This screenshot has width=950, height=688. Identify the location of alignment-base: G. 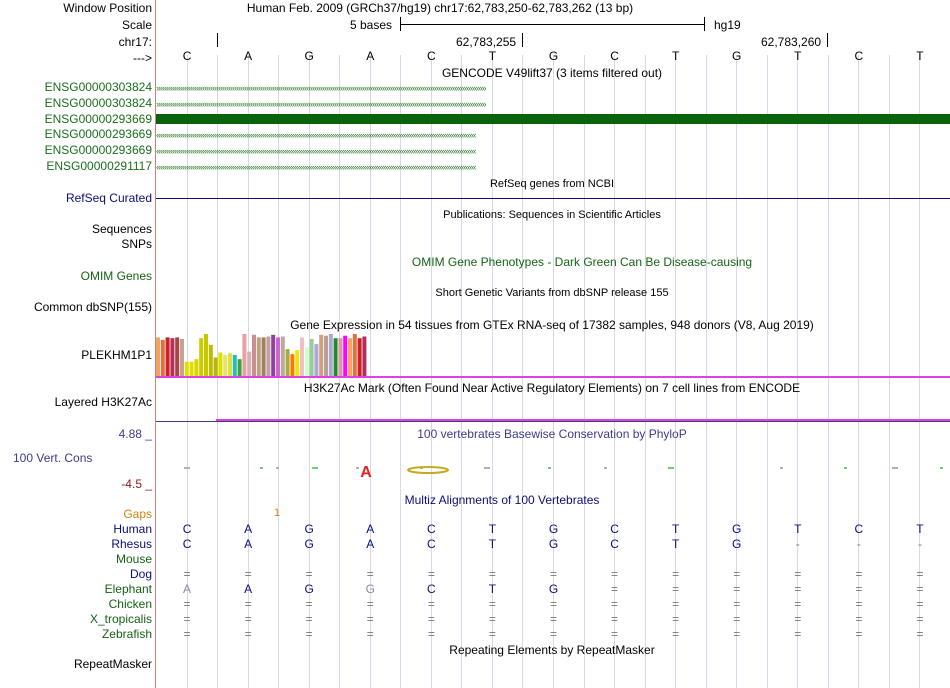
(309, 529).